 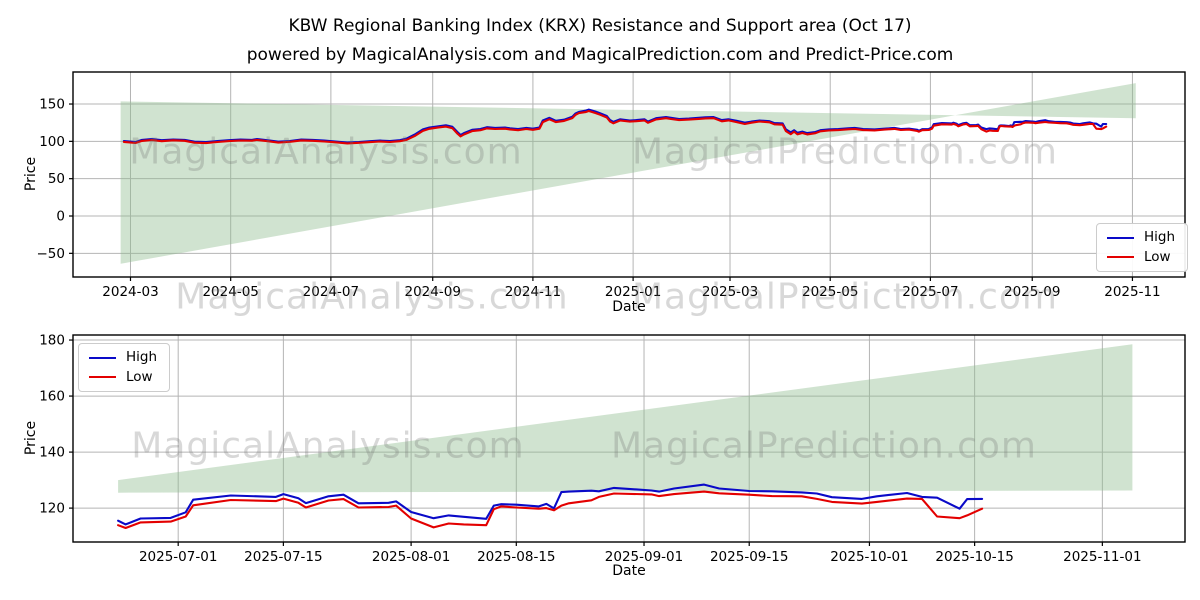 What do you see at coordinates (31, 174) in the screenshot?
I see `top-chart-y-axis-label: Price` at bounding box center [31, 174].